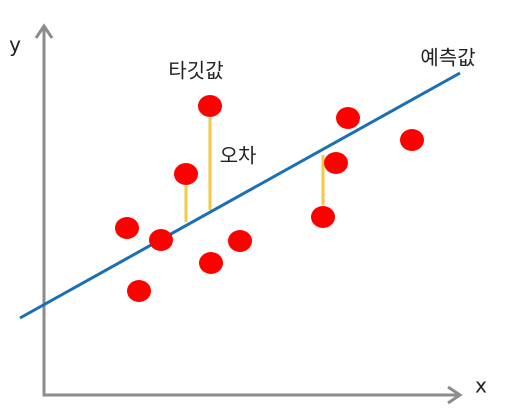  What do you see at coordinates (447, 58) in the screenshot?
I see `prediction-label: 예측값` at bounding box center [447, 58].